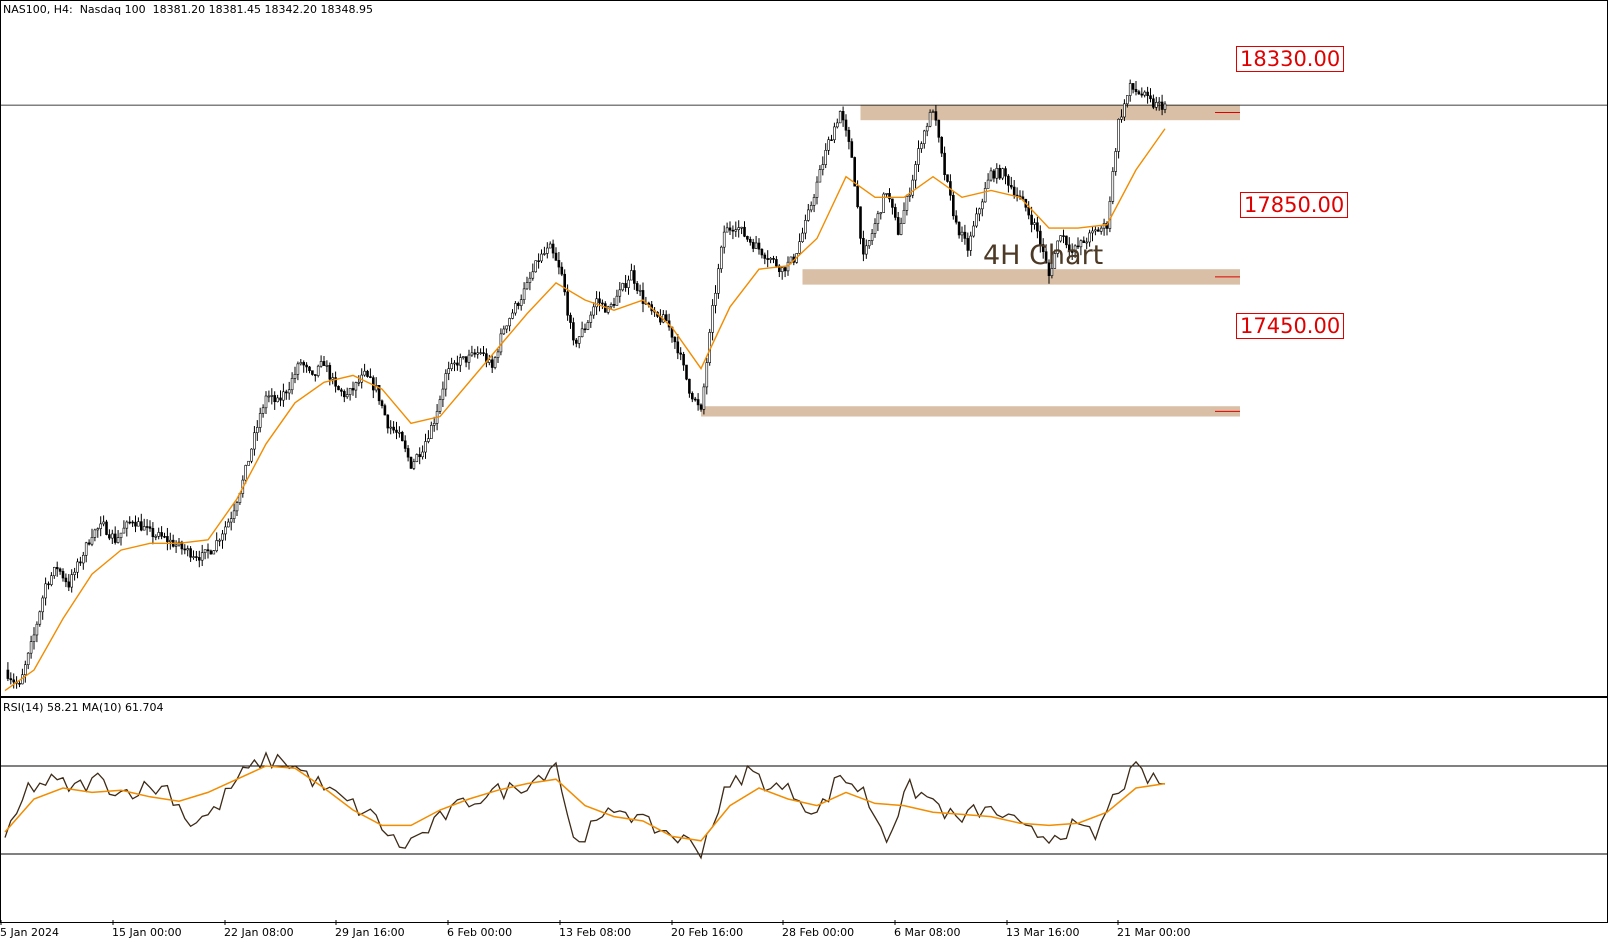 This screenshot has height=942, width=1608. What do you see at coordinates (147, 932) in the screenshot?
I see `x-tick-label: 15 Jan 00:00` at bounding box center [147, 932].